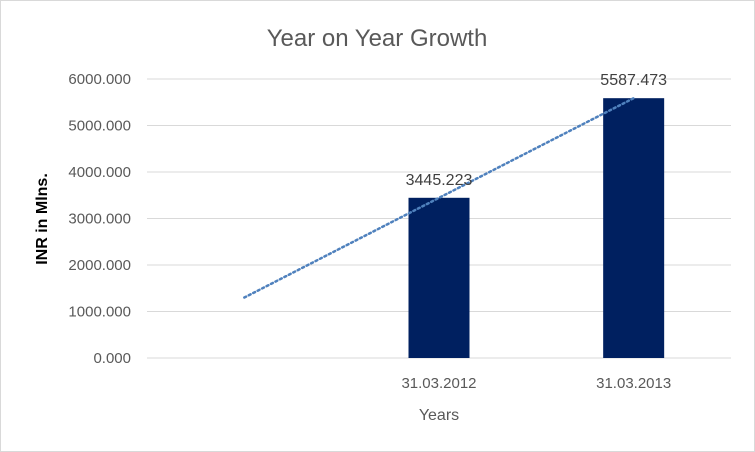  I want to click on y-tick-label: 4000.000, so click(99, 172).